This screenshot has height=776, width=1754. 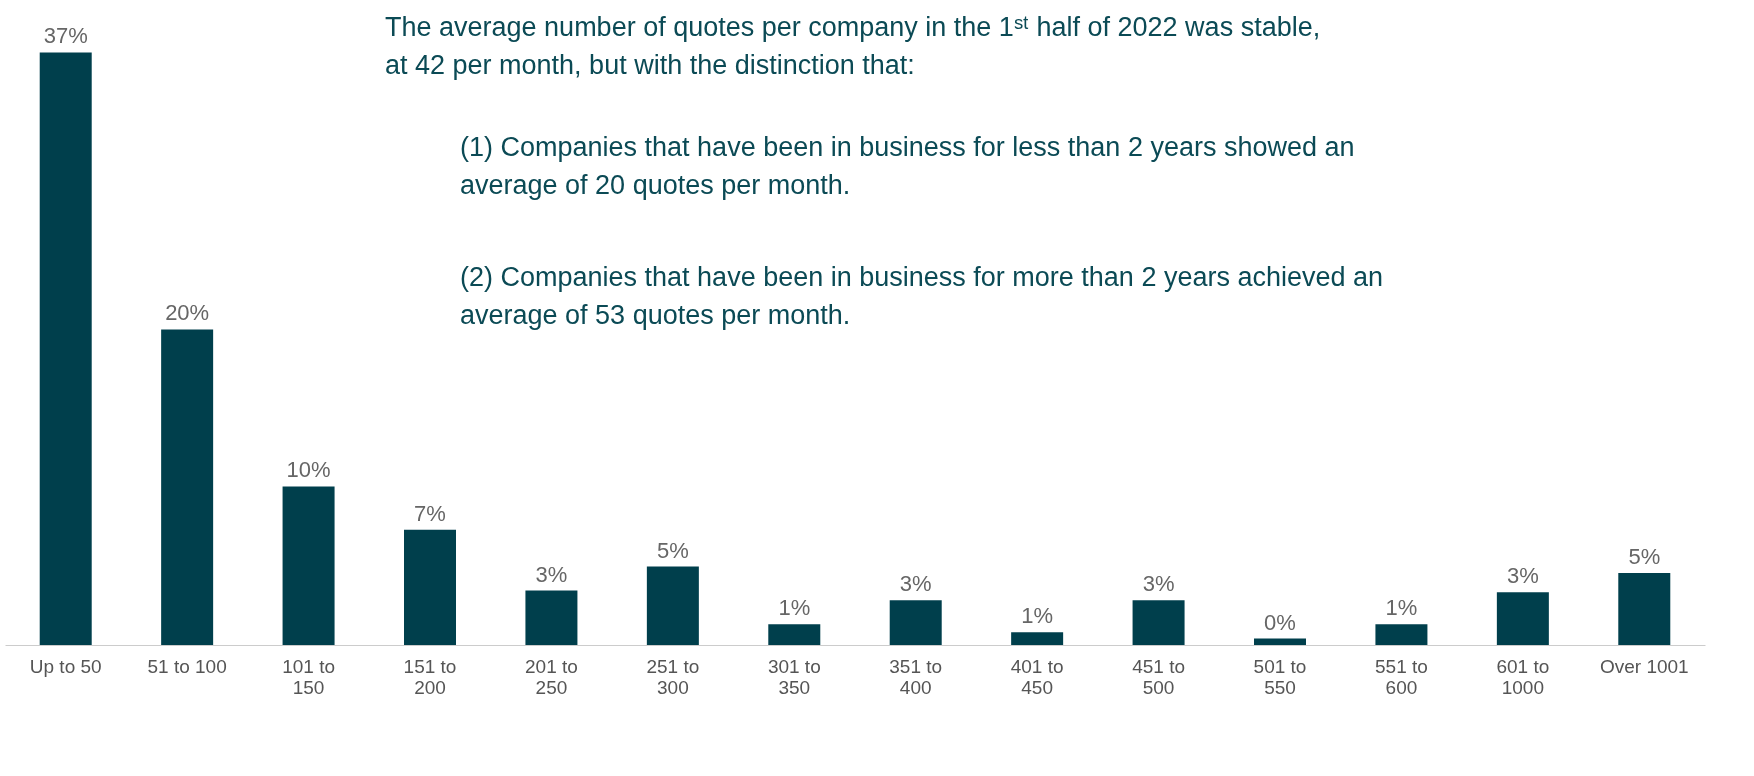 I want to click on x-tick-label: 101 to 150, so click(x=308, y=676).